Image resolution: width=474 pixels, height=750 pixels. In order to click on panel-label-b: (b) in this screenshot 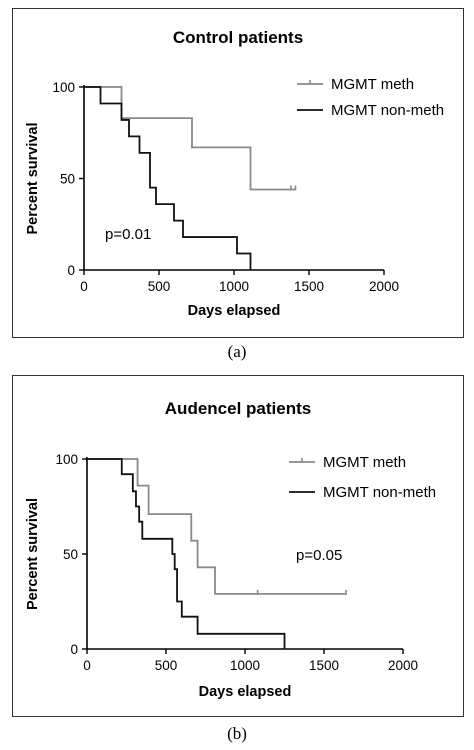, I will do `click(237, 733)`.